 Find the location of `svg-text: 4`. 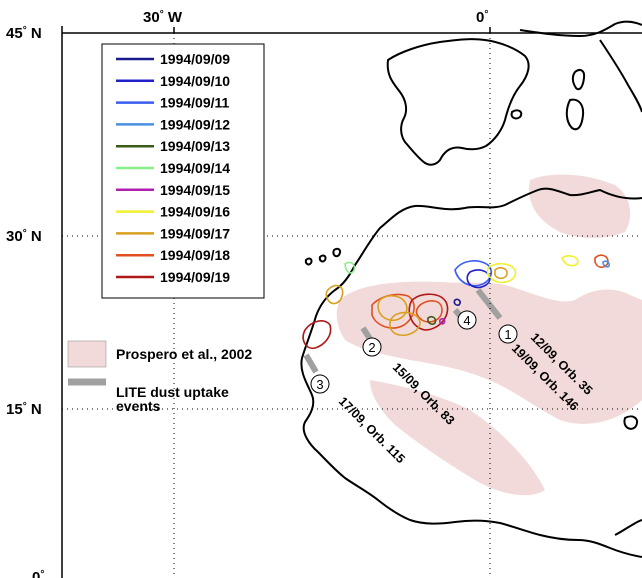

svg-text: 4 is located at coordinates (466, 320).